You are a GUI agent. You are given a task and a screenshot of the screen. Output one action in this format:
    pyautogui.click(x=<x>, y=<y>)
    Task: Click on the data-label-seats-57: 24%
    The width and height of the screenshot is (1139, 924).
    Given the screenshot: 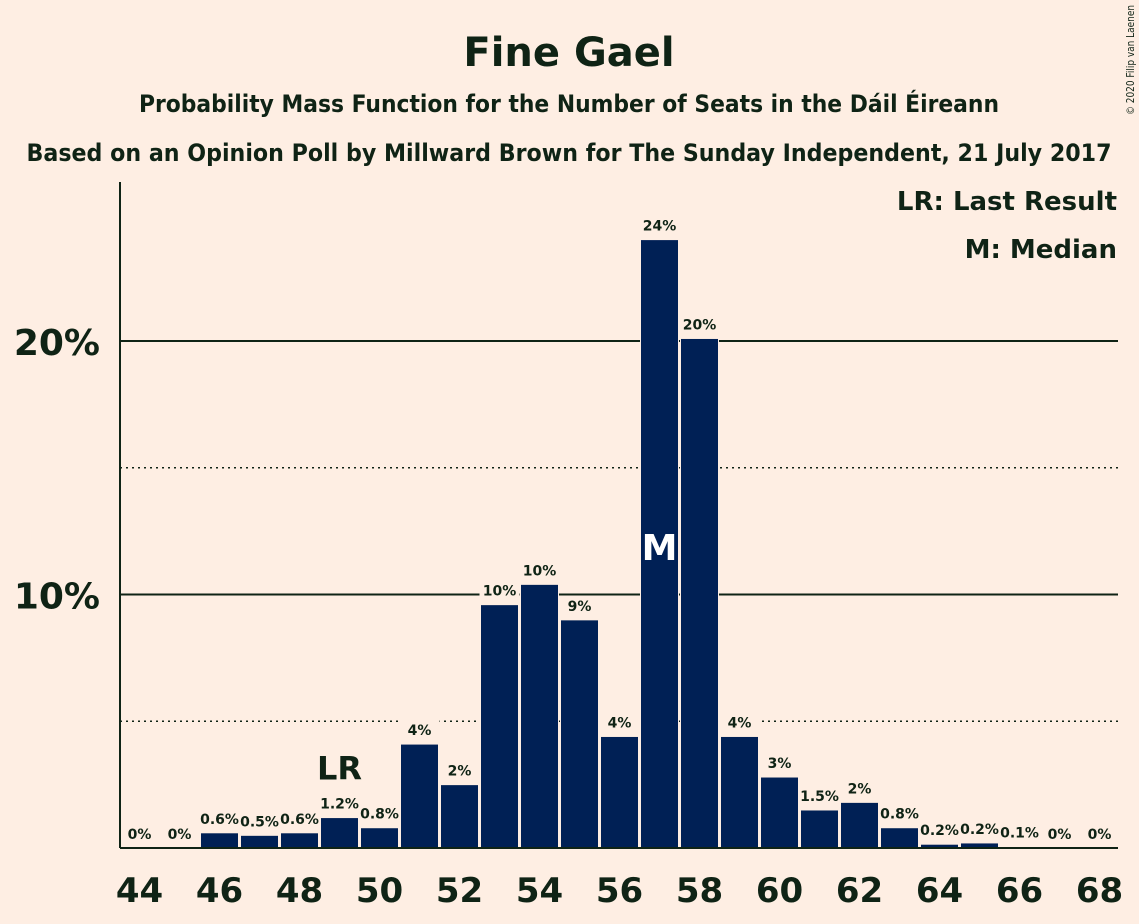 What is the action you would take?
    pyautogui.click(x=660, y=227)
    